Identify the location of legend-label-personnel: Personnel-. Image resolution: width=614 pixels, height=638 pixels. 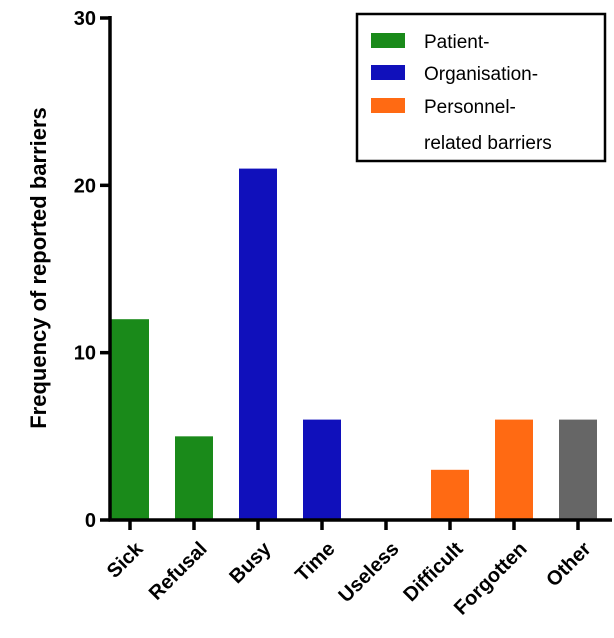
(470, 107).